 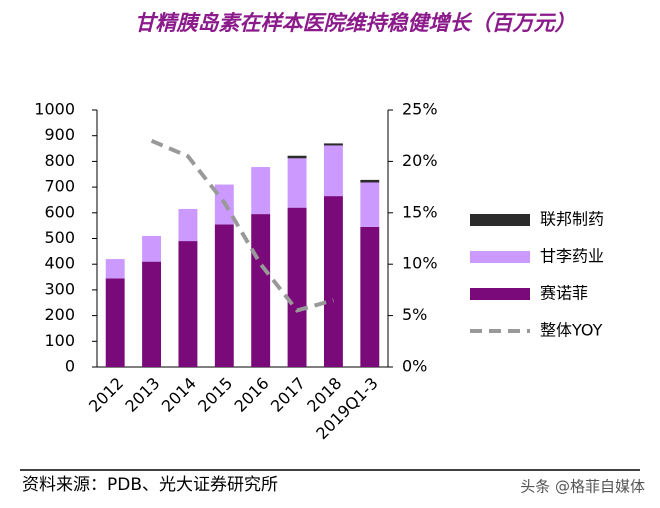 I want to click on y2-tick-label: 20%, so click(x=420, y=160).